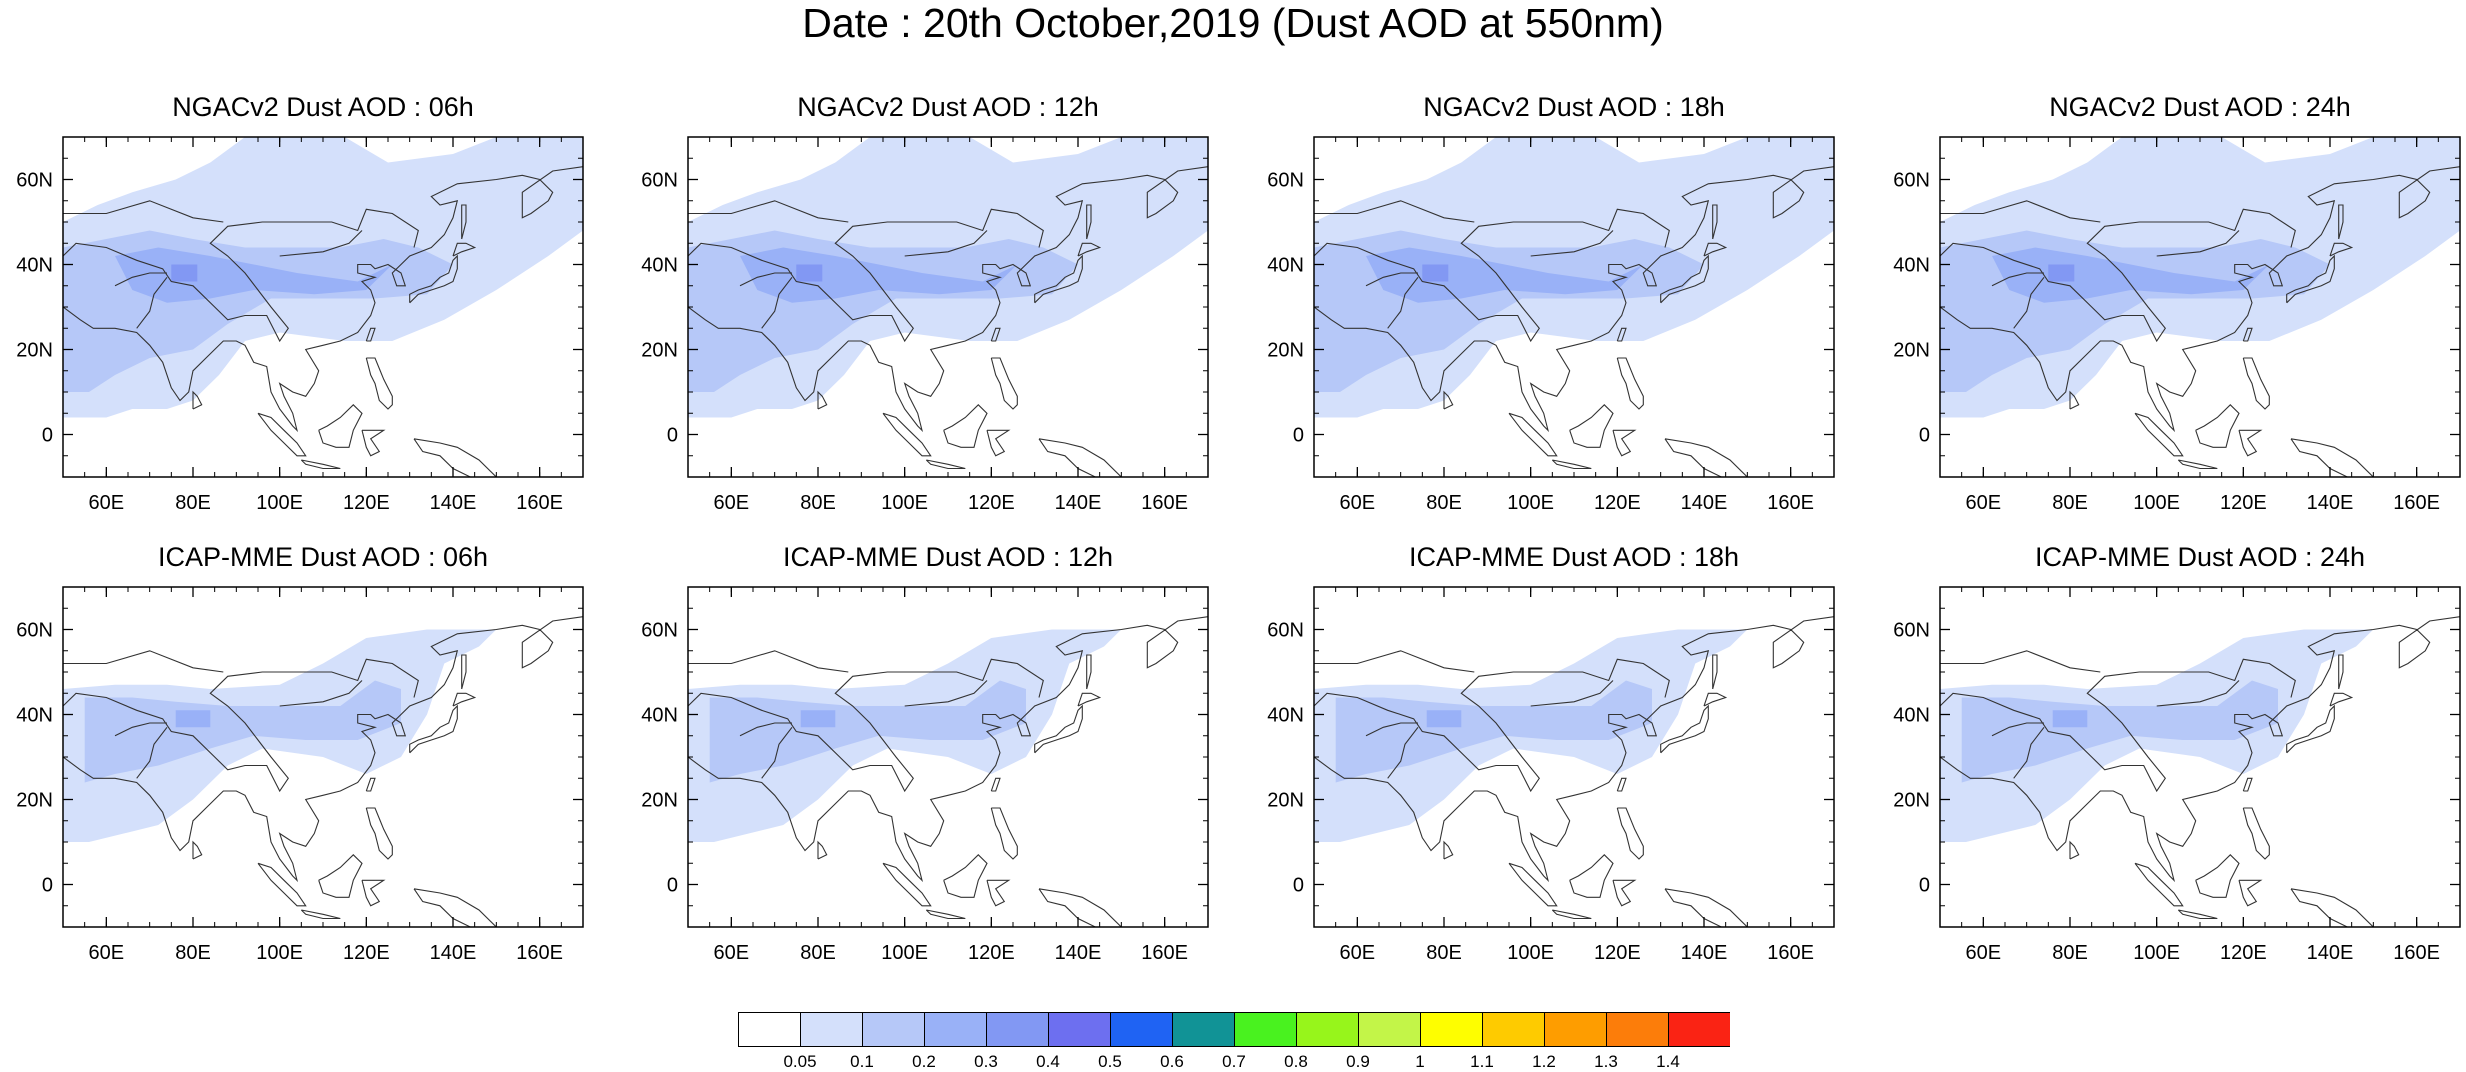 Image resolution: width=2466 pixels, height=1072 pixels. I want to click on panel-title-8: ICAP-MME Dust AOD : 24h, so click(2200, 557).